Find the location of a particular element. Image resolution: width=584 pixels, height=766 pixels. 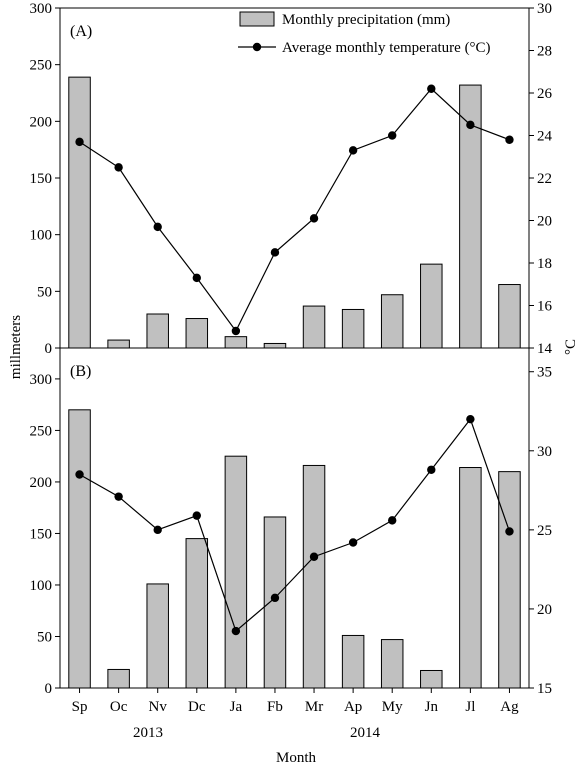

temperature-point-dc is located at coordinates (196, 278).